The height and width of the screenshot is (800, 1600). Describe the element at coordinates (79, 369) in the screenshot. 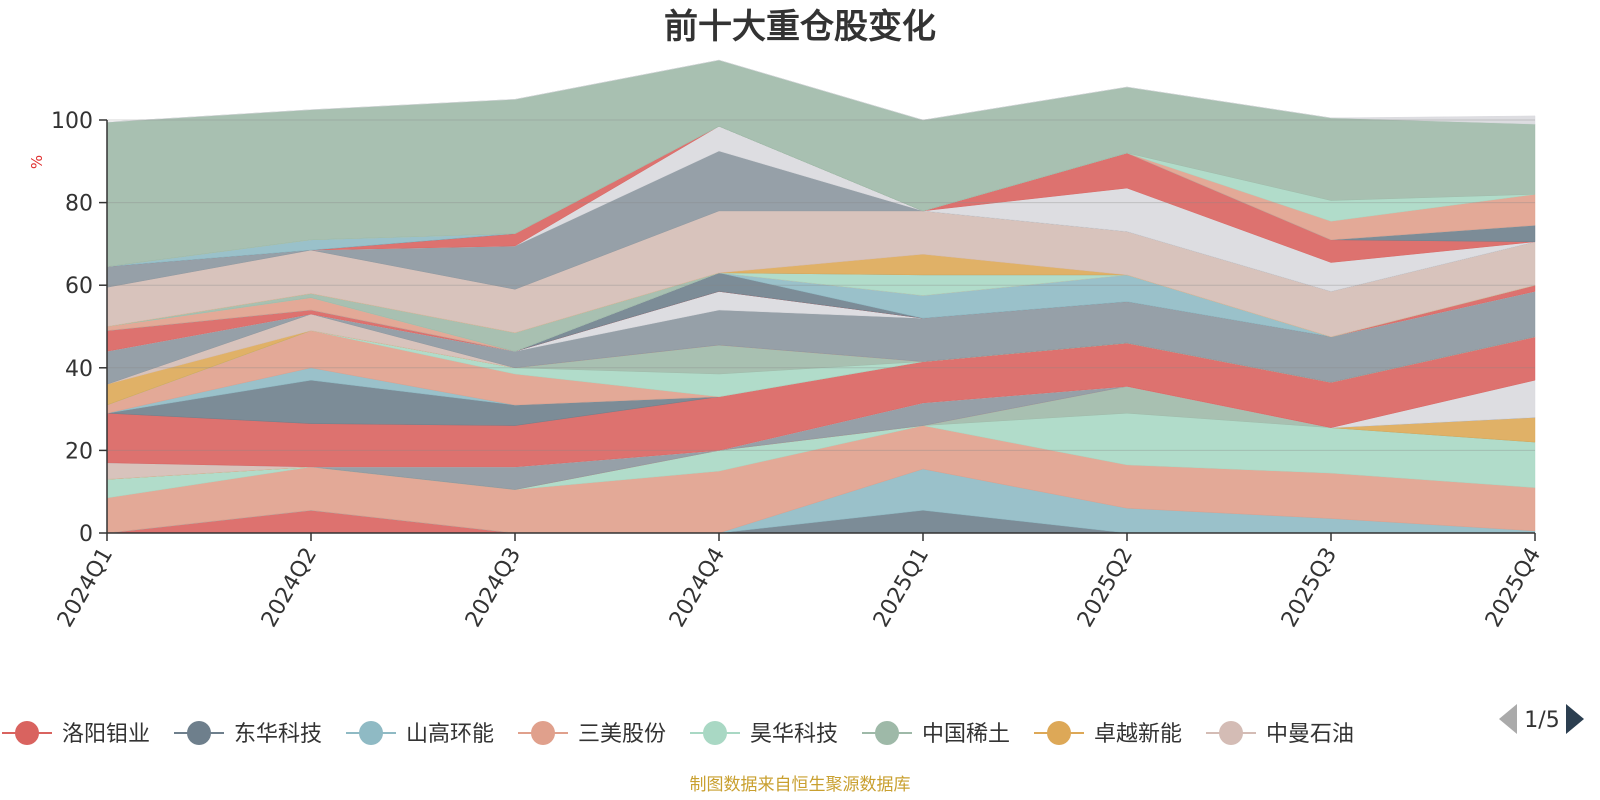

I see `y-tick-label-40: 40` at that location.